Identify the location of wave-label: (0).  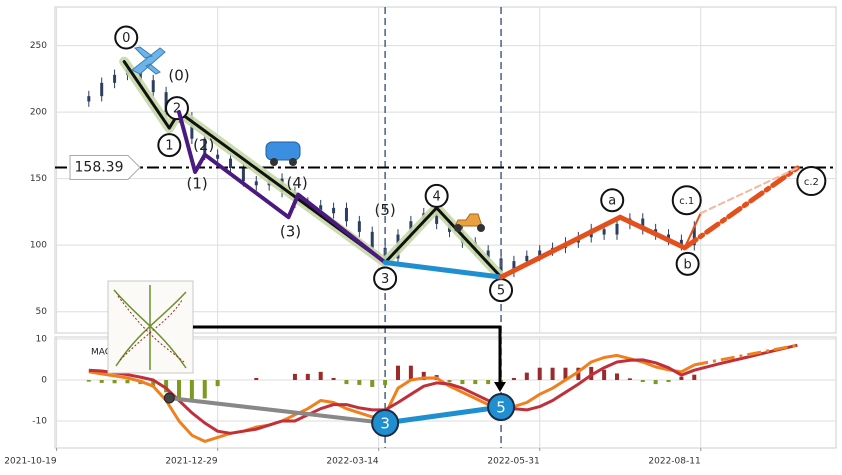
(178, 76).